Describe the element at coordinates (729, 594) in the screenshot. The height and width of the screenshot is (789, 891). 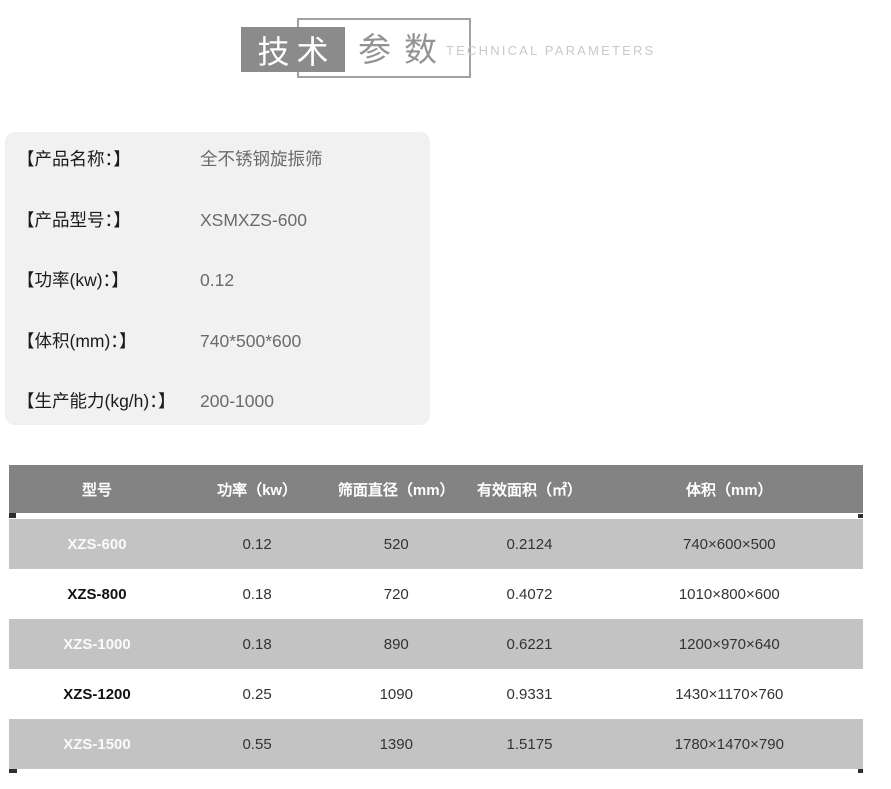
I see `spec-cell-volume: 1010×800×600` at that location.